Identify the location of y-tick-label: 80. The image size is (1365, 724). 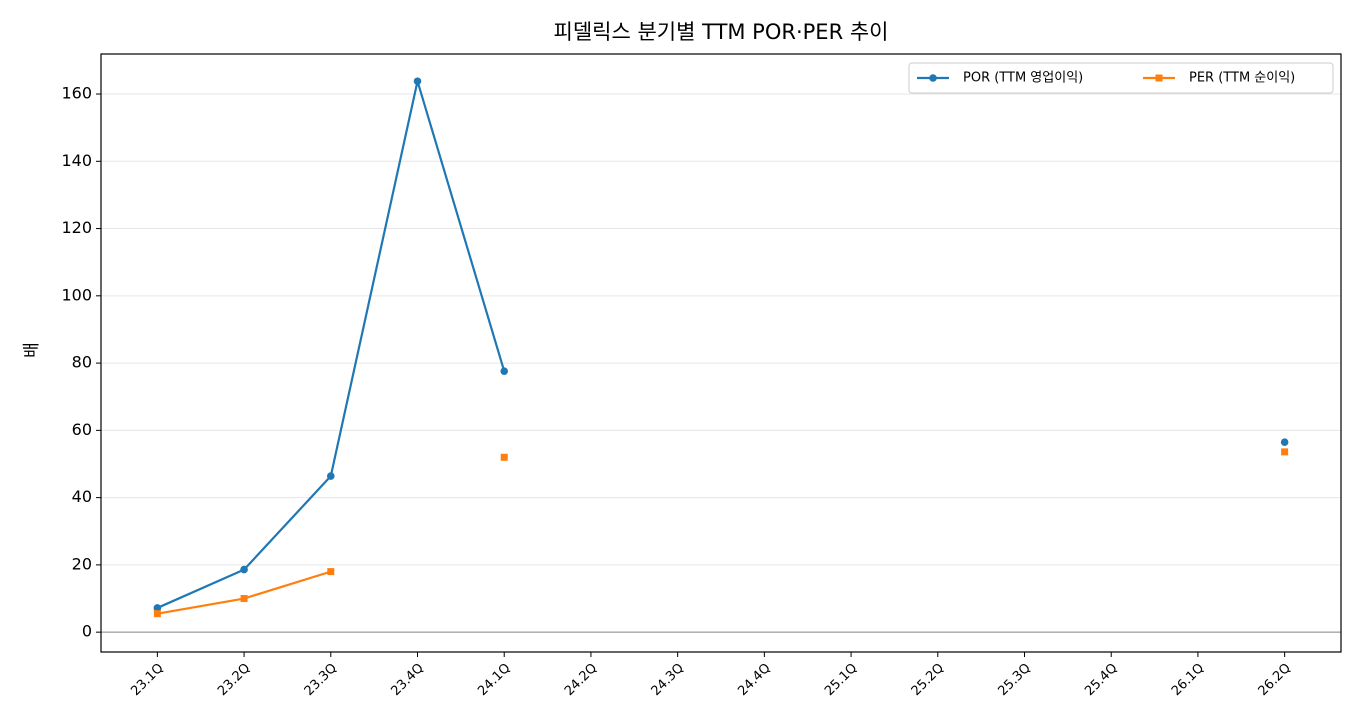
(82, 362).